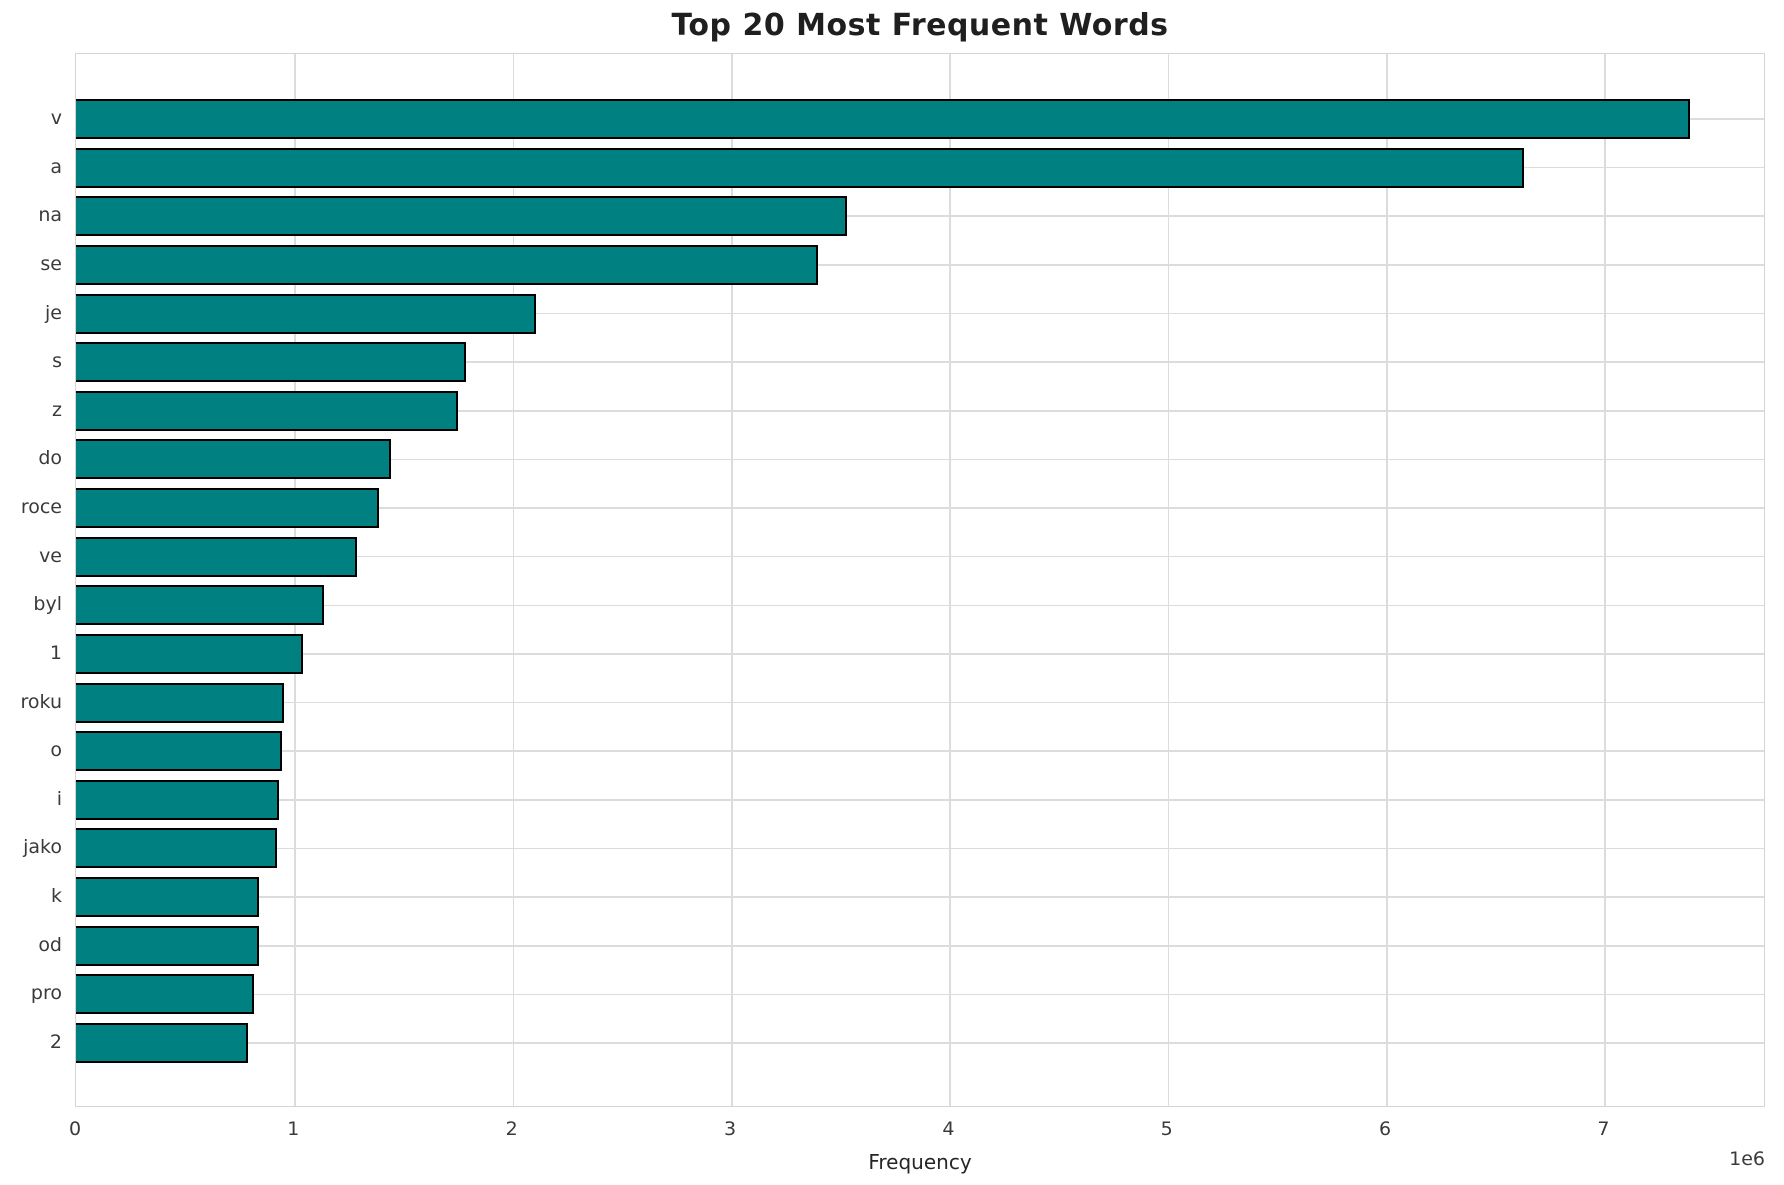  I want to click on bar-o, so click(179, 751).